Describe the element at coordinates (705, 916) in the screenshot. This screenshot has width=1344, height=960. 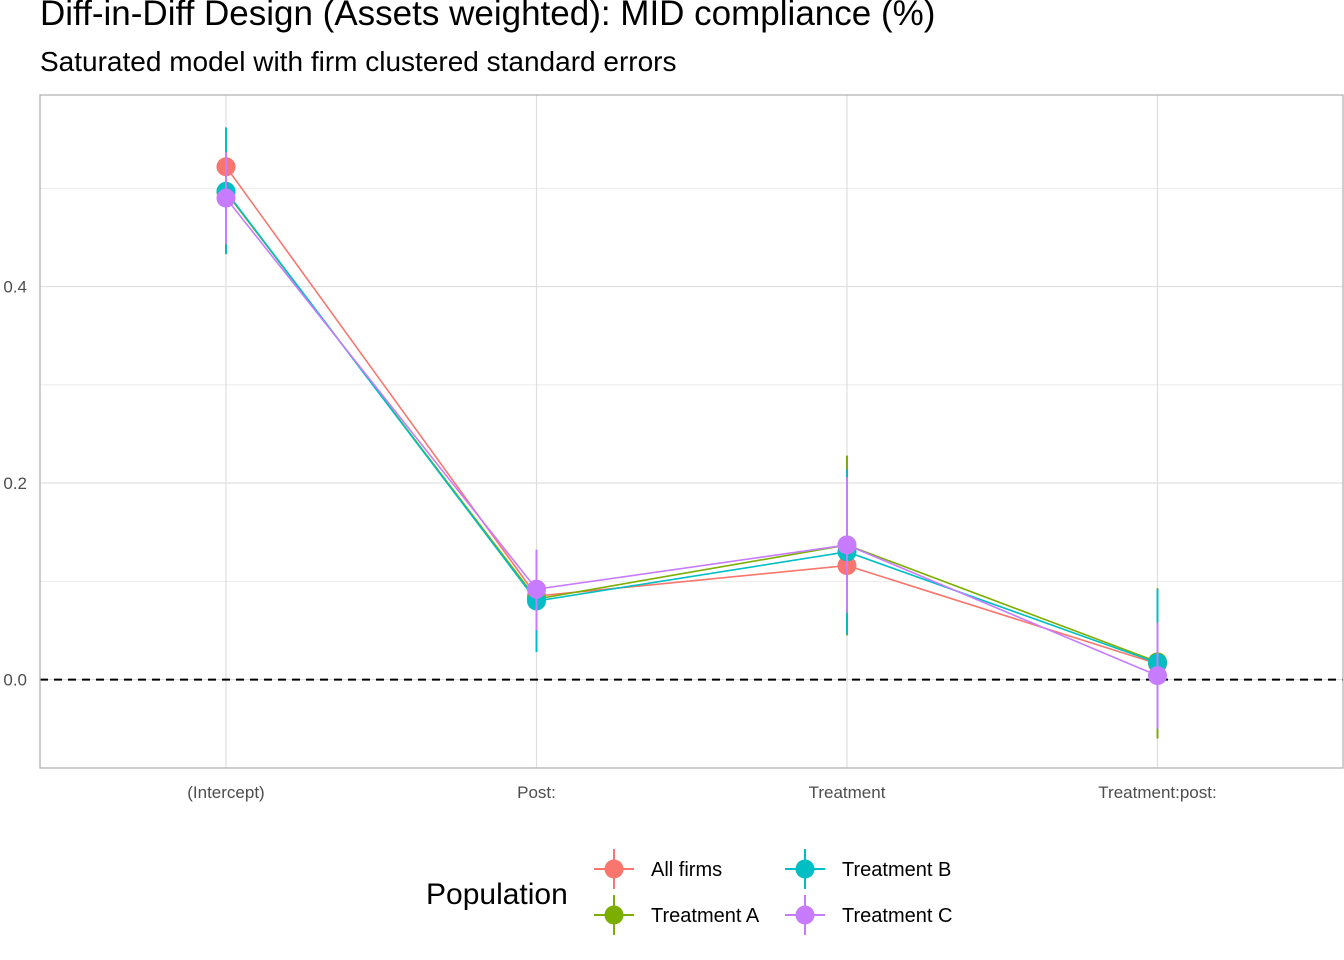
I see `legend-label: Treatment A` at that location.